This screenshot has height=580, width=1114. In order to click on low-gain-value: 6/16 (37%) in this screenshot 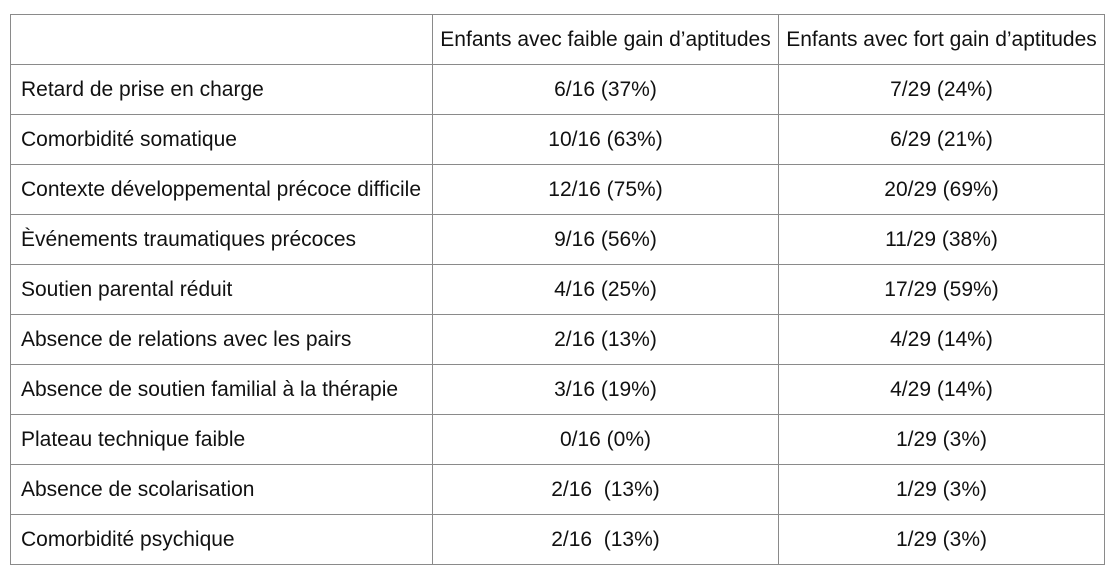, I will do `click(605, 89)`.